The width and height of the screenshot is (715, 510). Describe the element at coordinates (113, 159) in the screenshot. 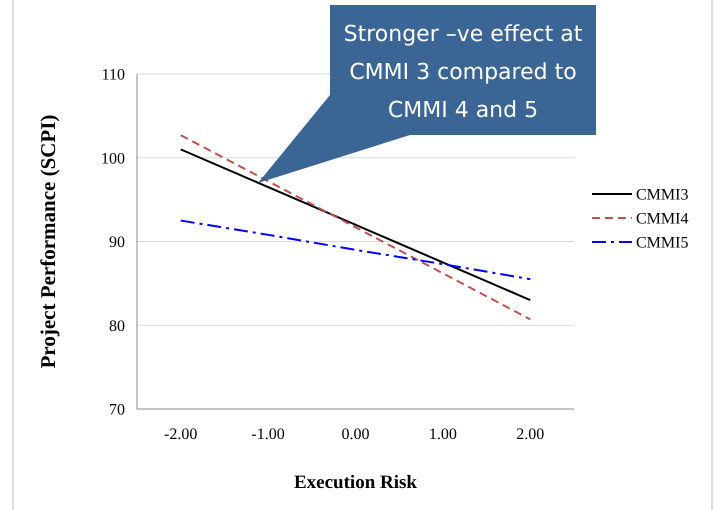

I see `y-tick-label: 100` at that location.